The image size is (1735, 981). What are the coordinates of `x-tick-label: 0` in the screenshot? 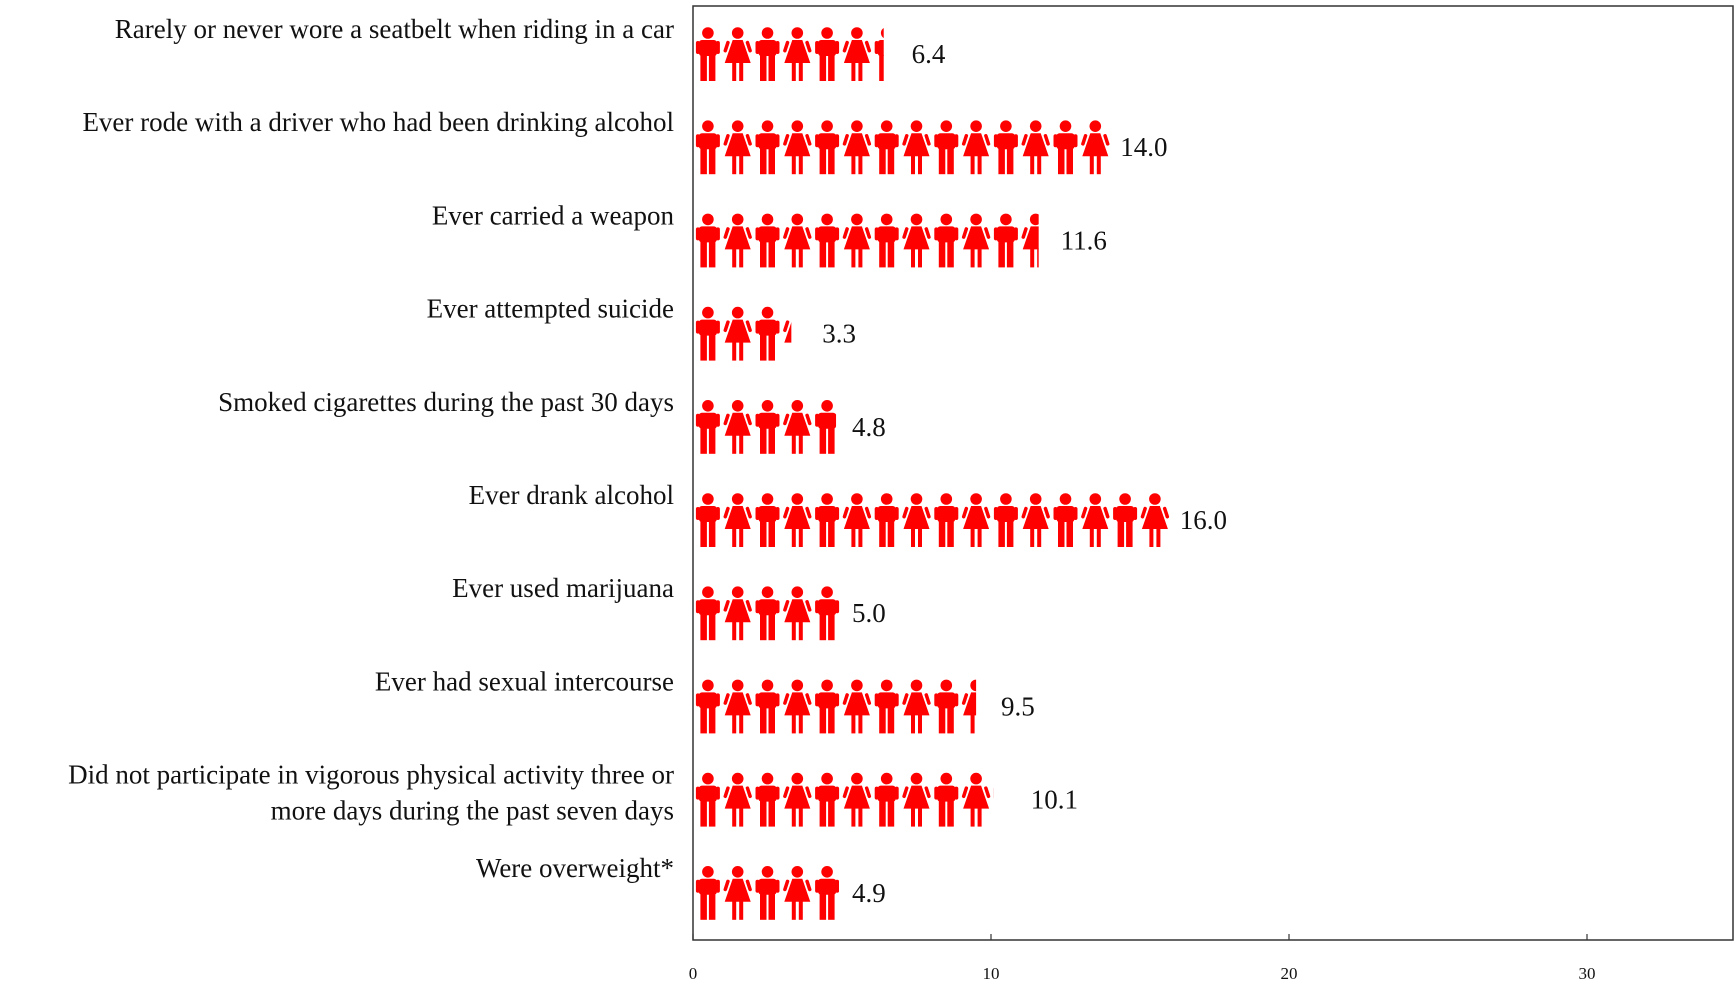 It's located at (693, 972).